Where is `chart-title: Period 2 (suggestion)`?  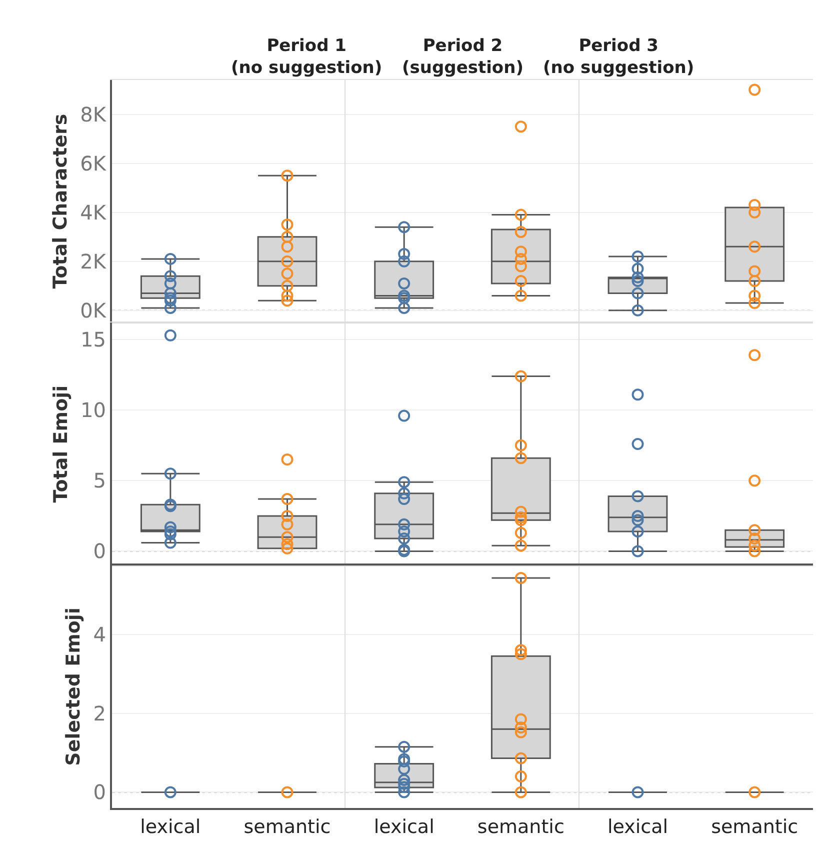
chart-title: Period 2 (suggestion) is located at coordinates (463, 57).